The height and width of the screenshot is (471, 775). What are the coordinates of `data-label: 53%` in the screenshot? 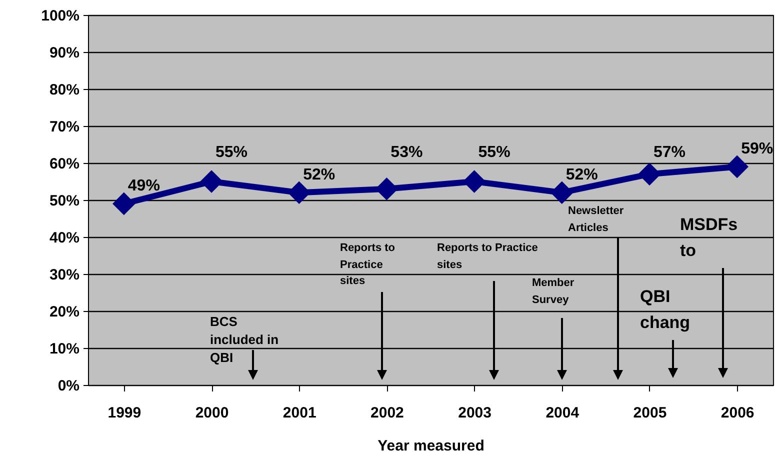 It's located at (406, 152).